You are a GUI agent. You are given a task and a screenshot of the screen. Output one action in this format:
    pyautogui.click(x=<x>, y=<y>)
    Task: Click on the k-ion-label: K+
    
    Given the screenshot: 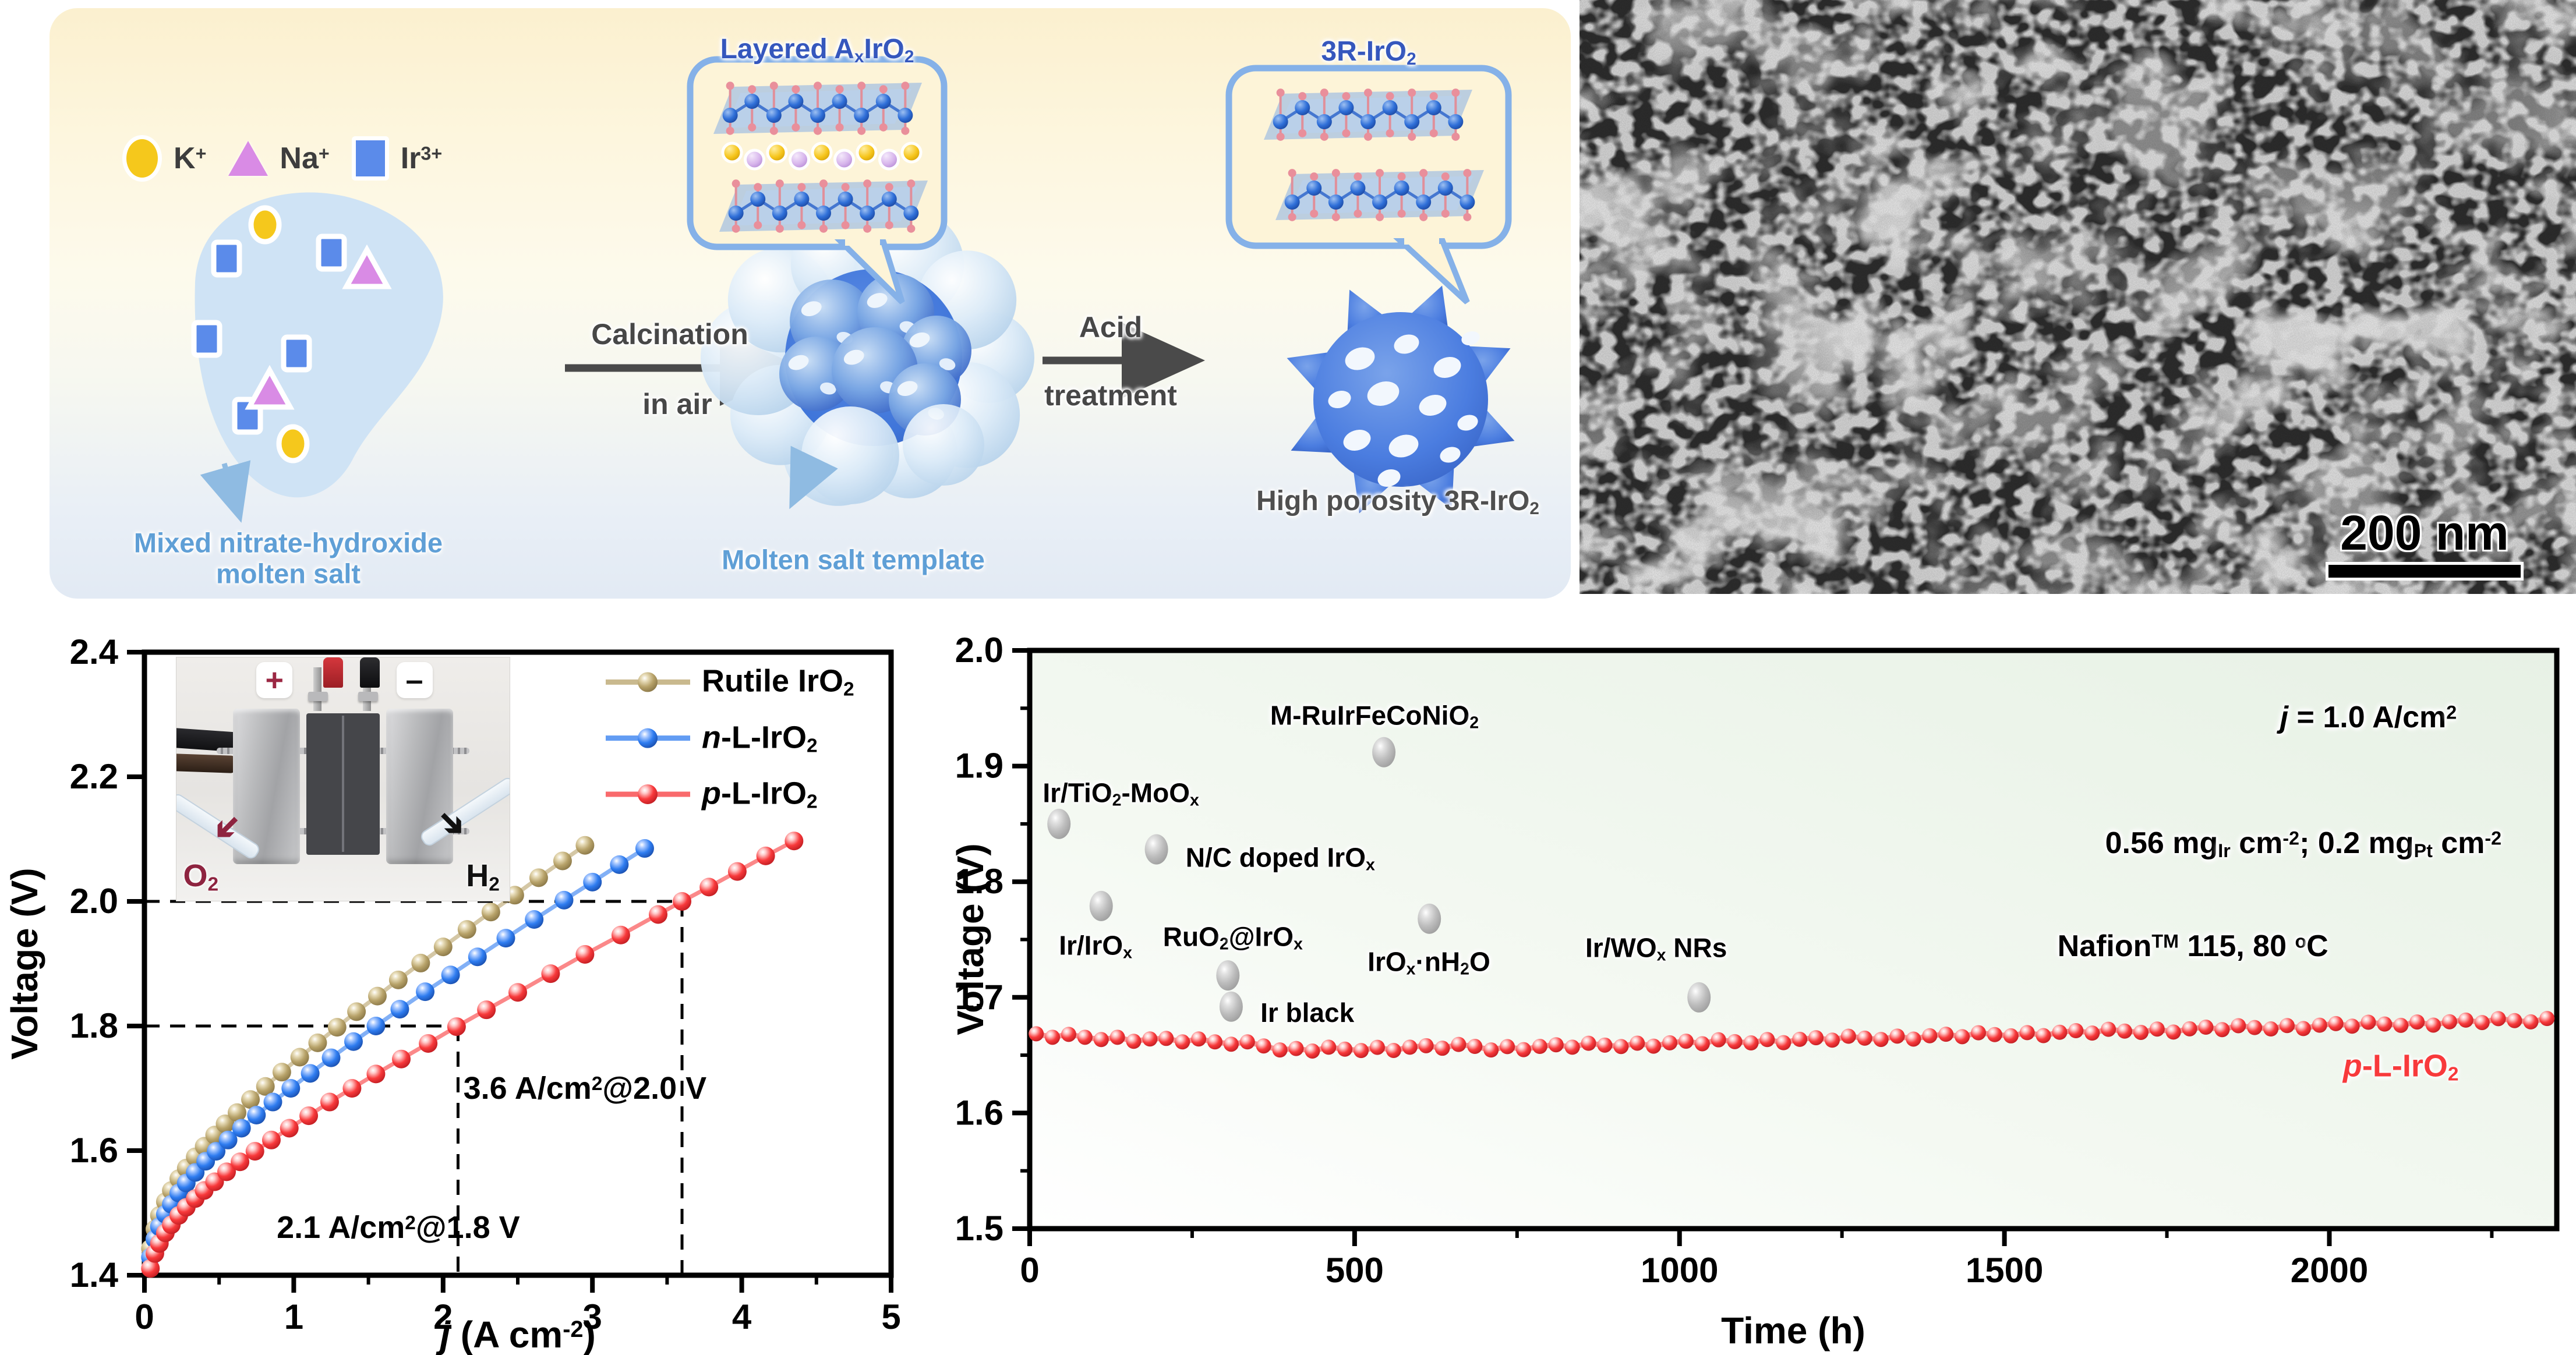 What is the action you would take?
    pyautogui.click(x=190, y=158)
    